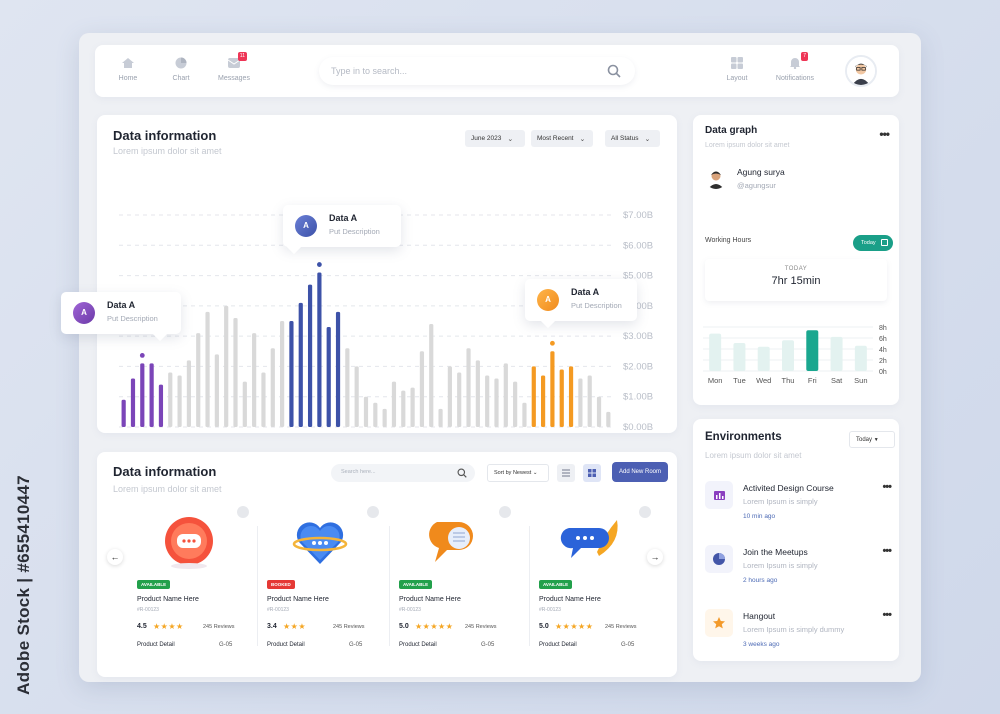  I want to click on sort-dropdown: Most Recent ⌄, so click(562, 138).